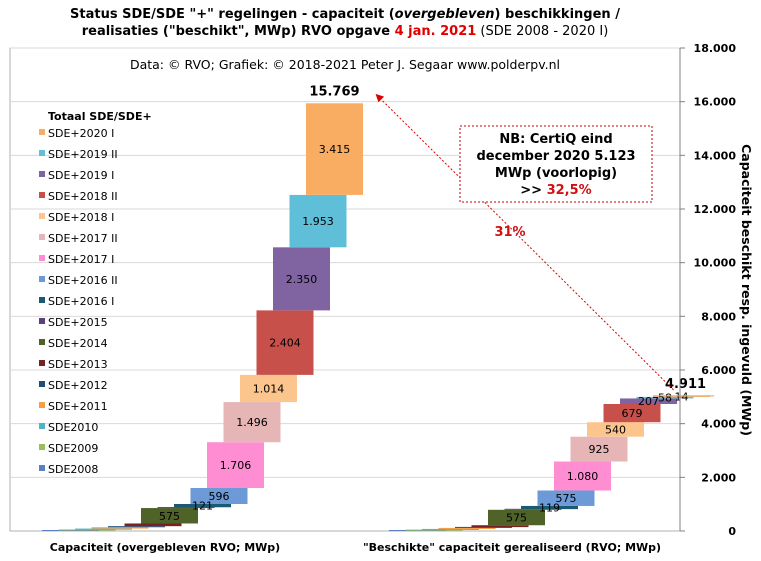 Image resolution: width=761 pixels, height=561 pixels. Describe the element at coordinates (73, 427) in the screenshot. I see `legend-entry: SDE2010` at that location.